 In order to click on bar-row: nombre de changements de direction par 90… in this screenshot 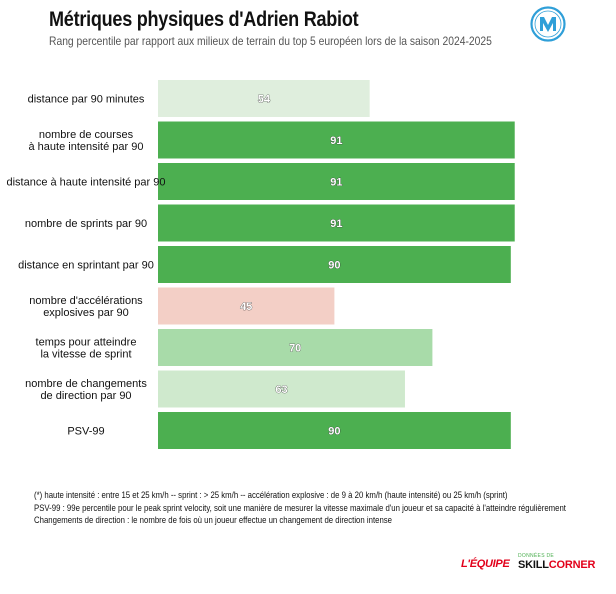, I will do `click(215, 389)`.